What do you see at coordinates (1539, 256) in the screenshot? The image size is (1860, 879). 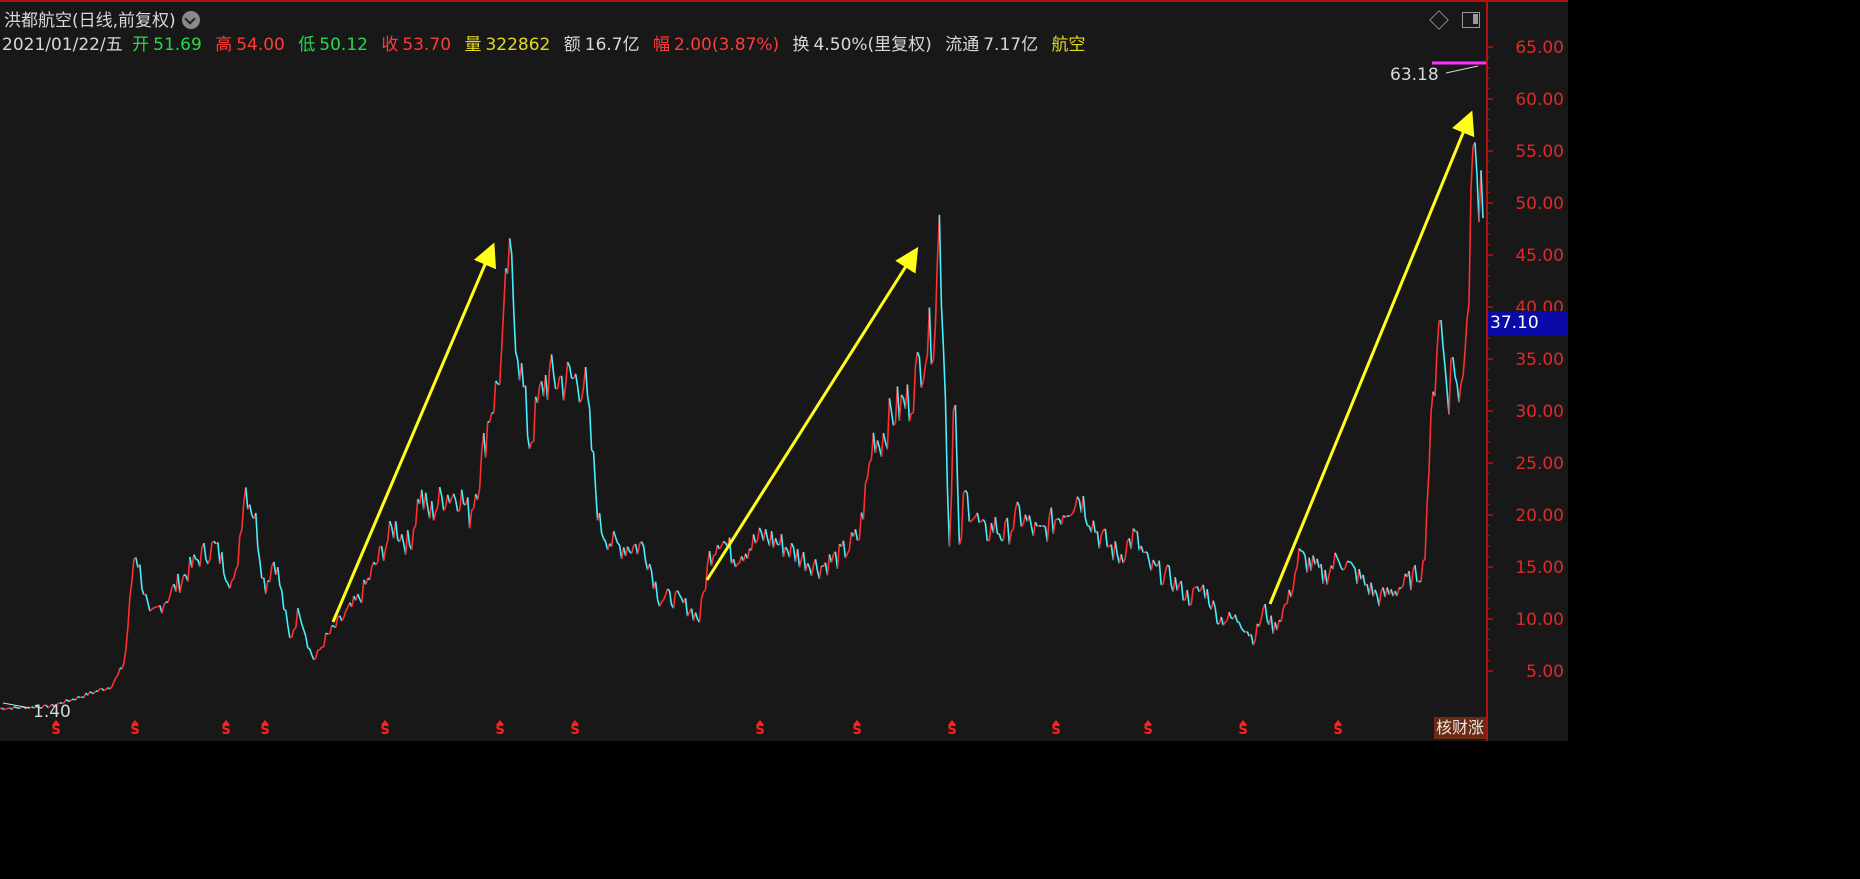 I see `y-tick-label: 45.00` at bounding box center [1539, 256].